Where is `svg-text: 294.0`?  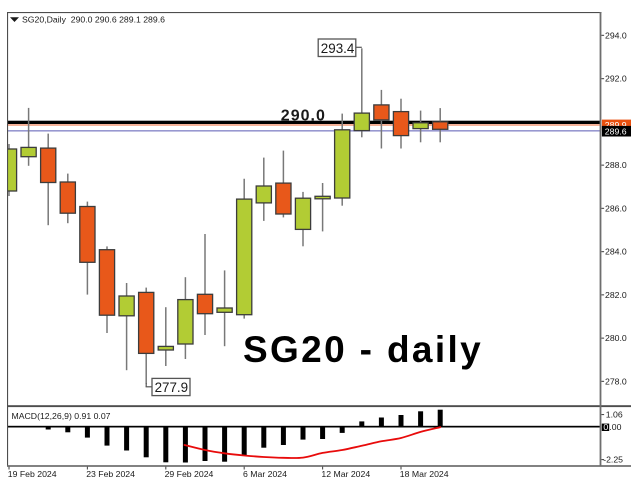 svg-text: 294.0 is located at coordinates (616, 35).